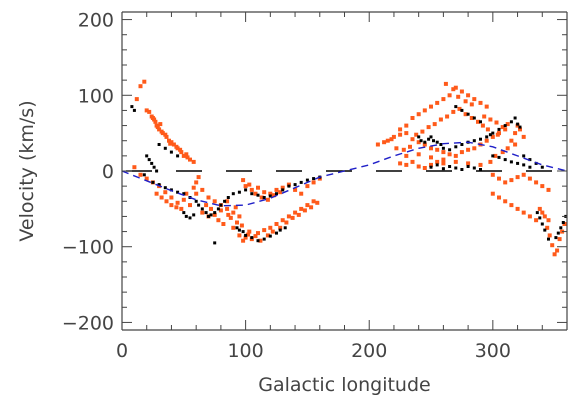 The image size is (569, 398). What do you see at coordinates (96, 96) in the screenshot?
I see `y-tick-label: 100` at bounding box center [96, 96].